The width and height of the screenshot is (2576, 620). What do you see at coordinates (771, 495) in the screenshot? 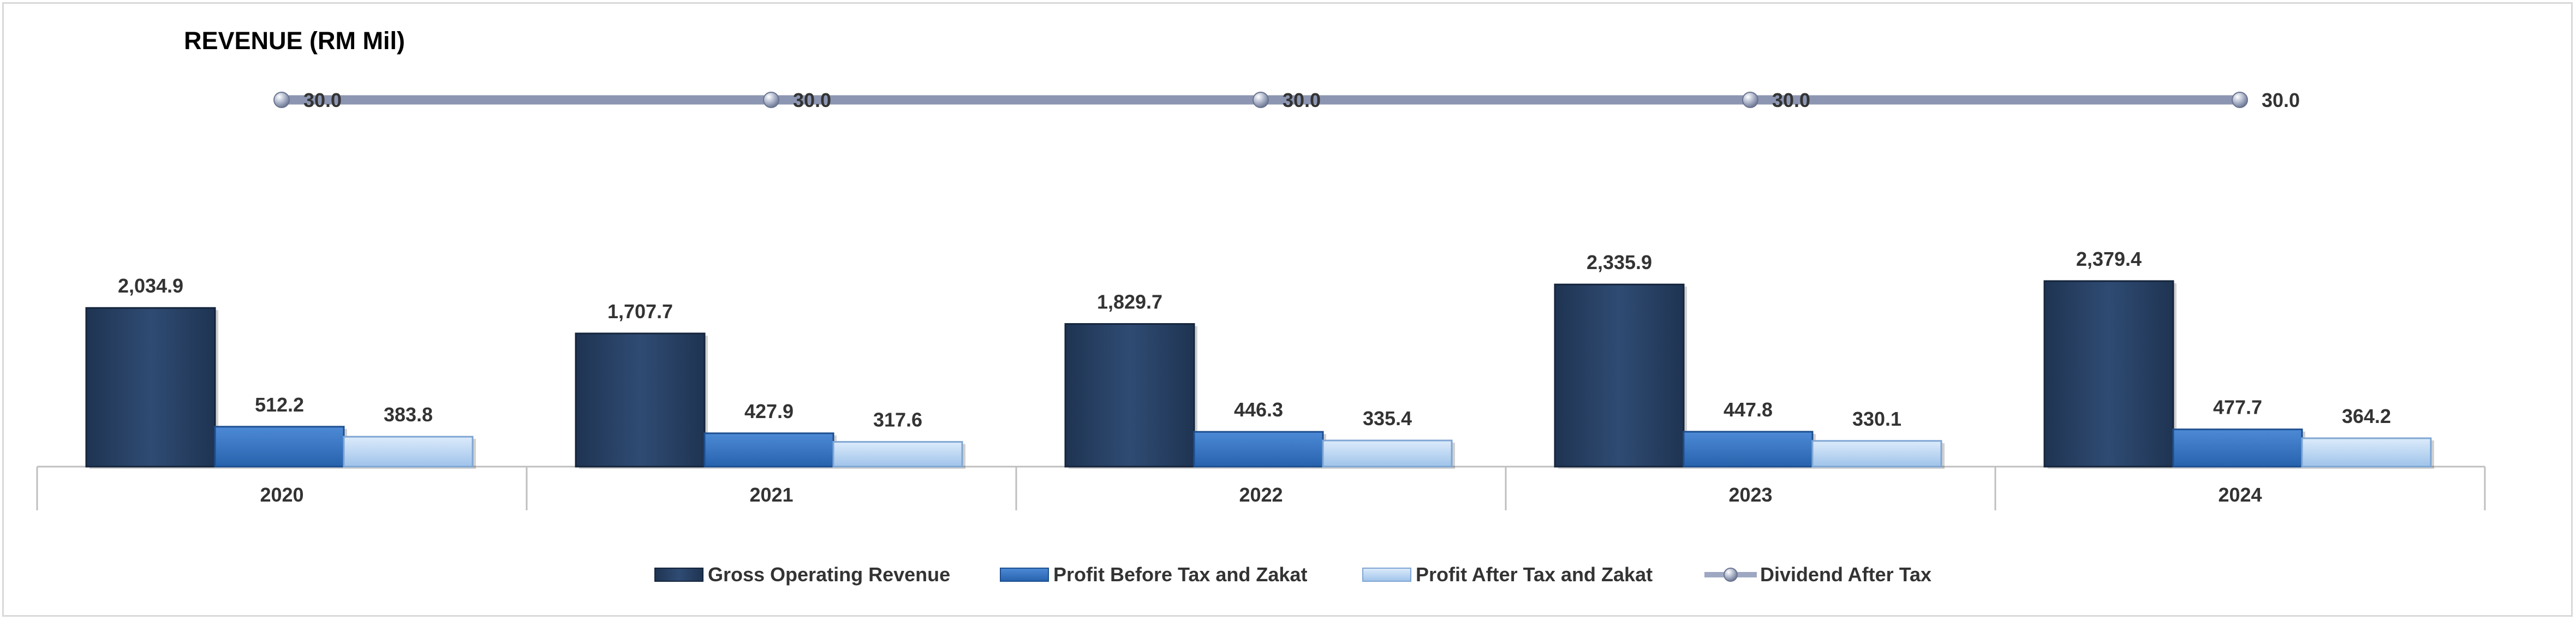
I see `category-label: 2021` at bounding box center [771, 495].